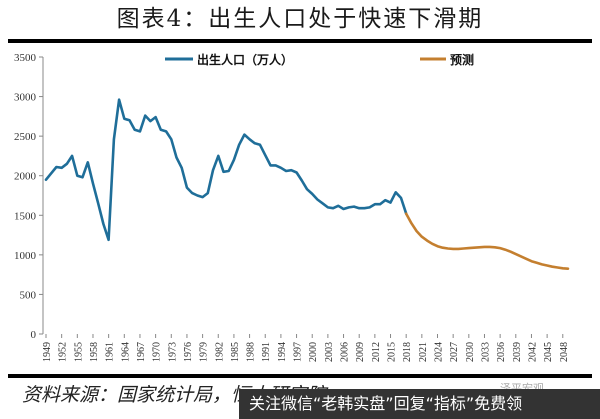 Image resolution: width=600 pixels, height=419 pixels. I want to click on x-tick-label: 2015, so click(392, 352).